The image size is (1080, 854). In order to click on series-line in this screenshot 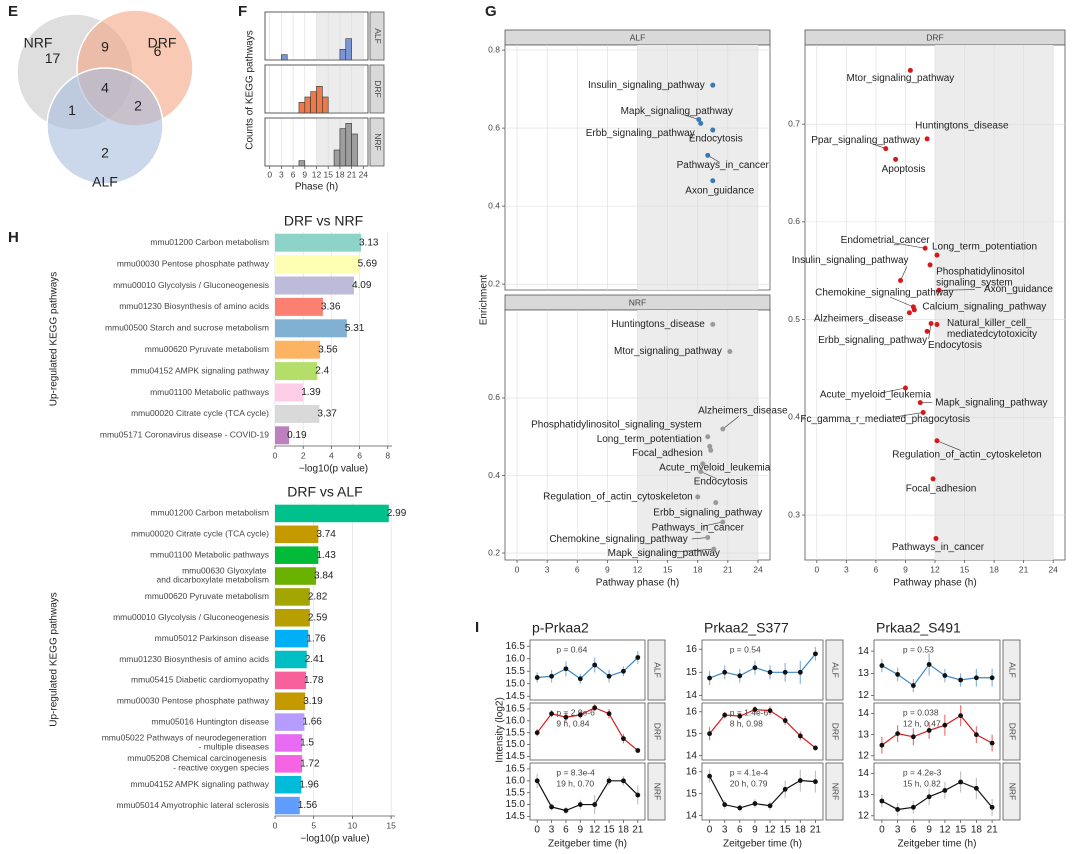, I will do `click(762, 728)`.